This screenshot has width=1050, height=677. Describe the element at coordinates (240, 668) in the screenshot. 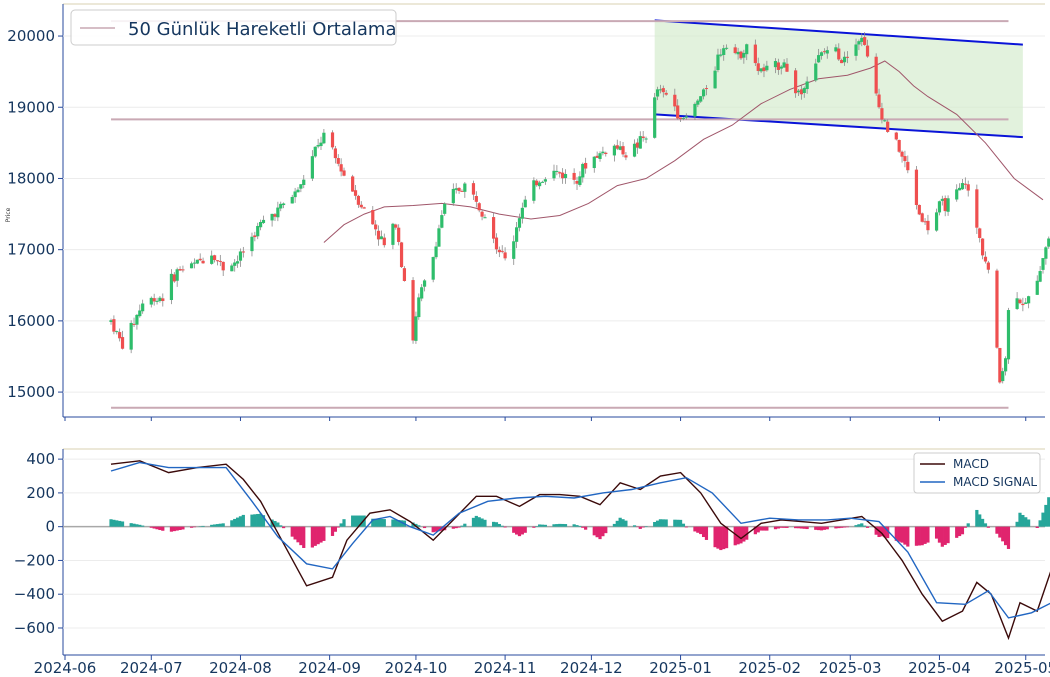

I see `date-tick-label: 2024-08` at that location.